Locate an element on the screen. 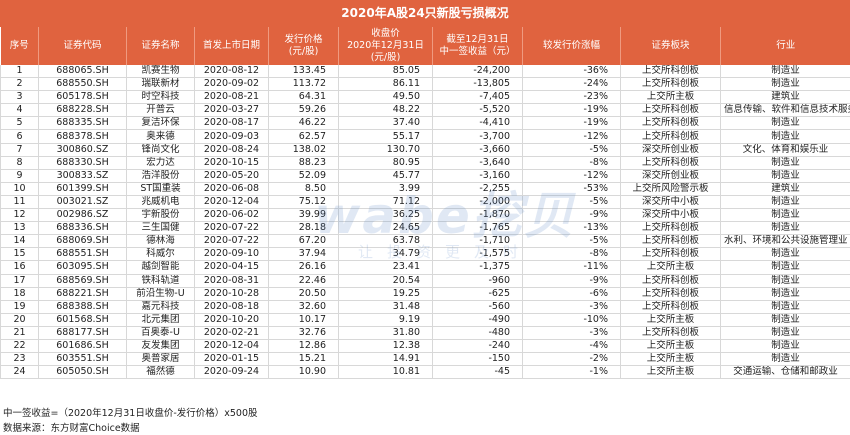  table-cell: 1 is located at coordinates (19, 72).